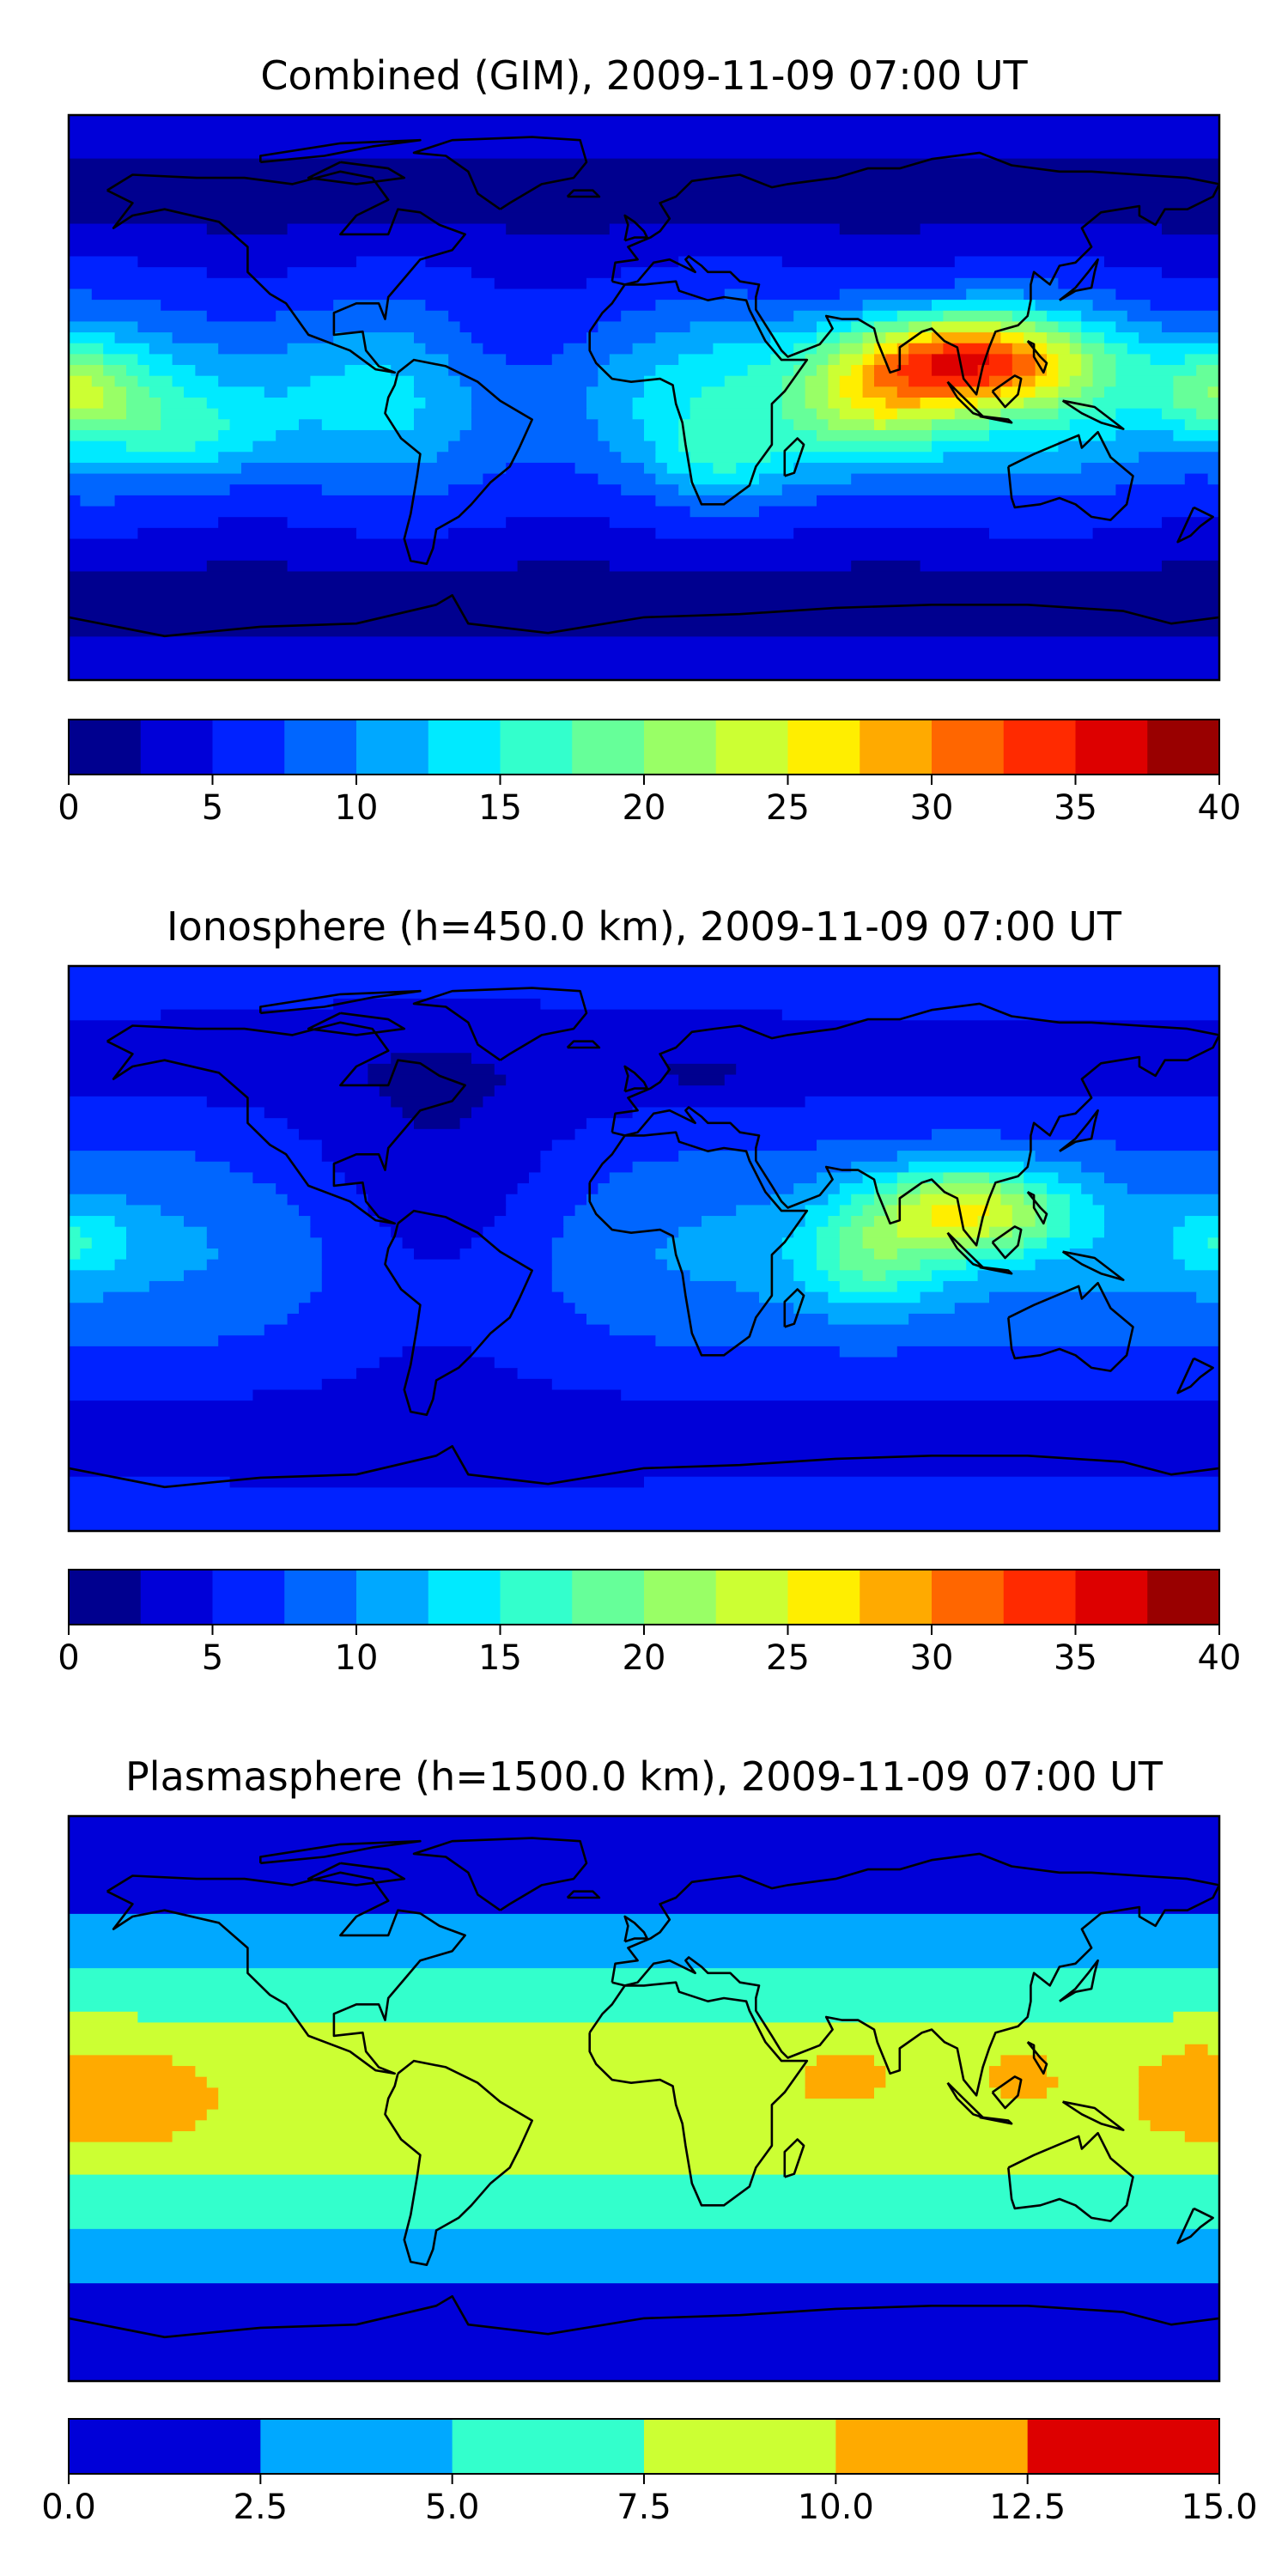 The image size is (1288, 2576). Describe the element at coordinates (357, 808) in the screenshot. I see `colorbar-tick-label: 10` at that location.